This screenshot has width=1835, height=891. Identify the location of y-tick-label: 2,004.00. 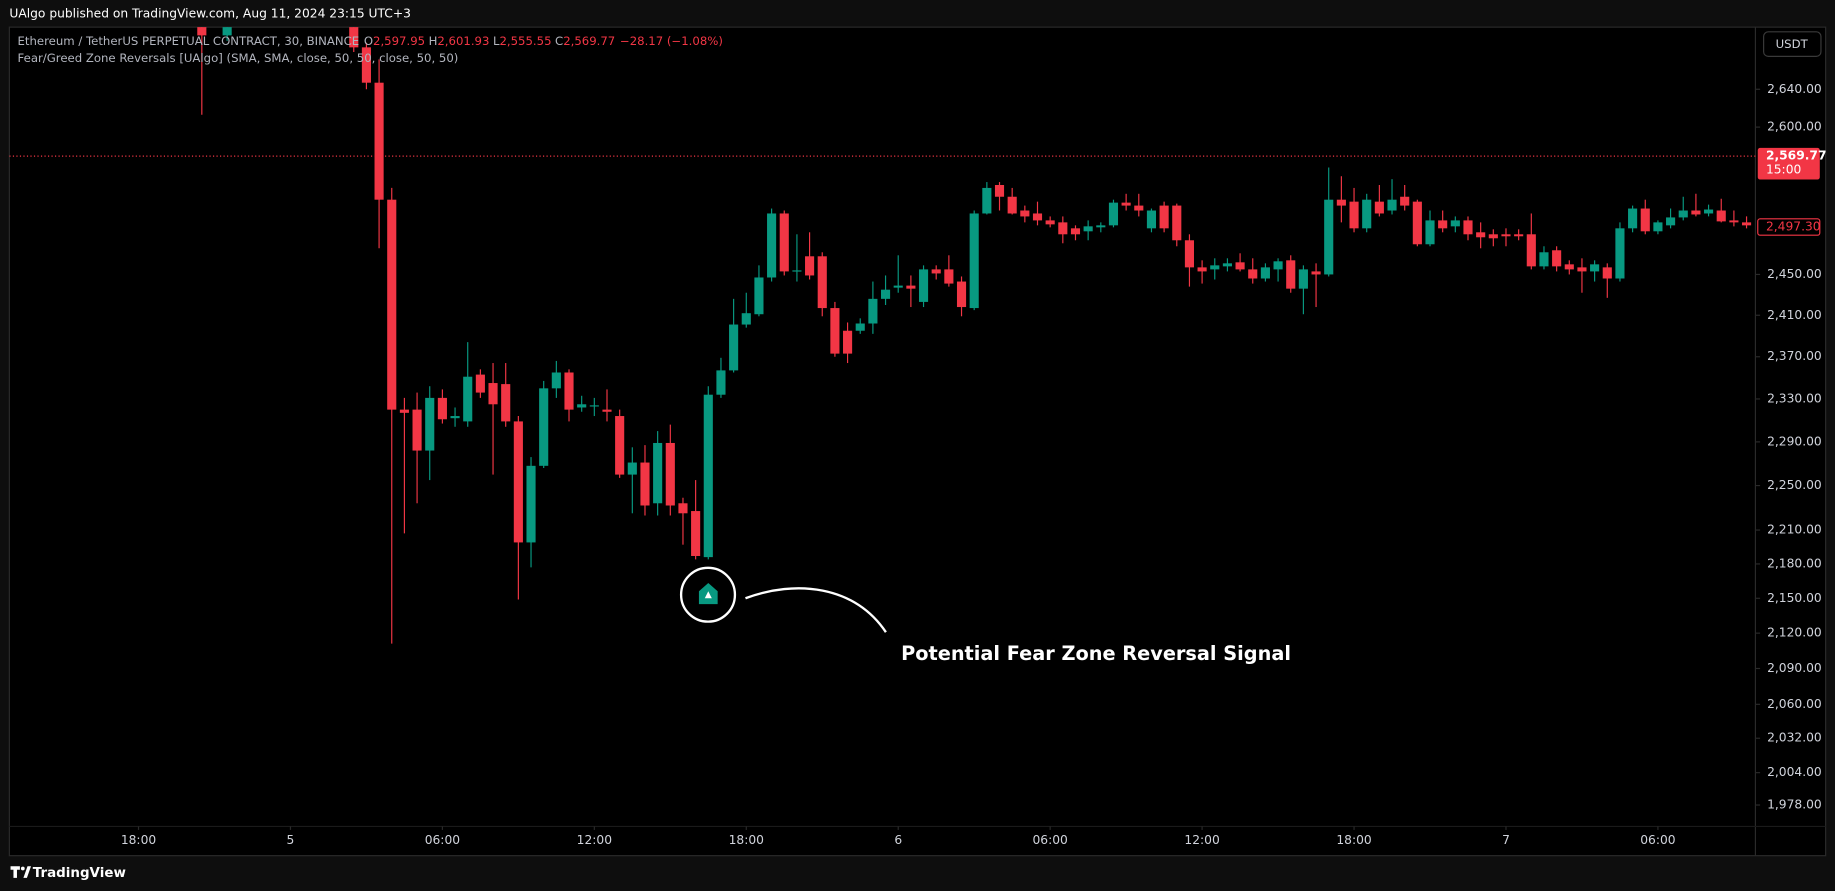
(1794, 772).